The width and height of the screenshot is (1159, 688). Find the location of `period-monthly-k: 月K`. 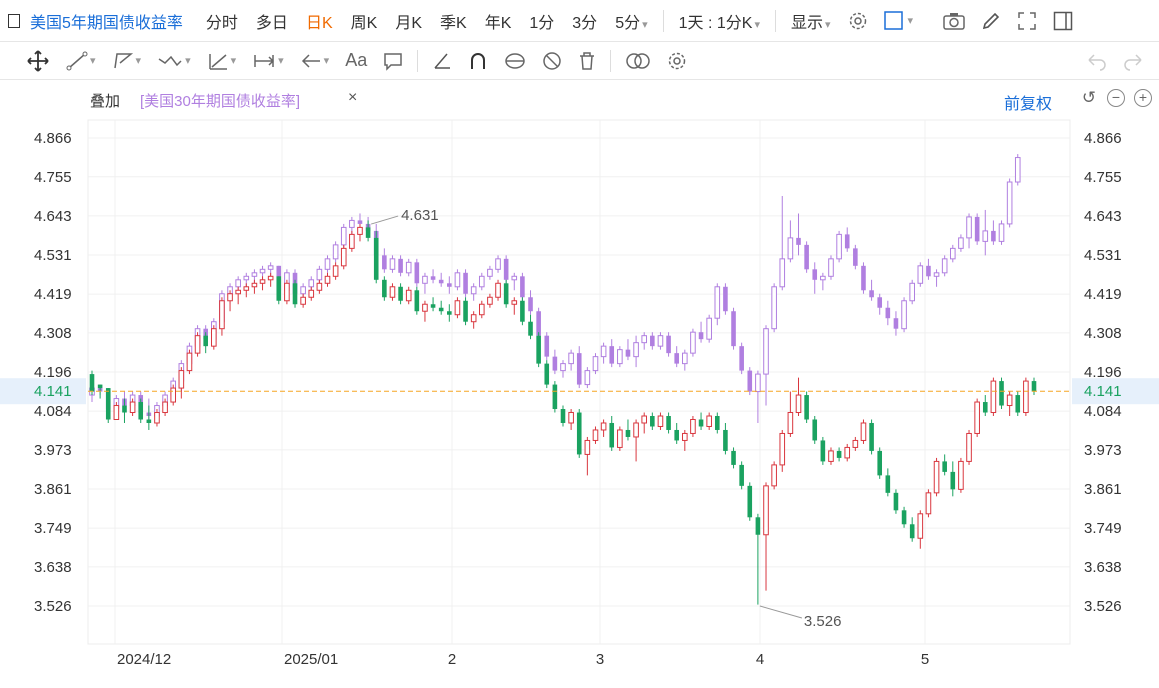

period-monthly-k: 月K is located at coordinates (408, 23).